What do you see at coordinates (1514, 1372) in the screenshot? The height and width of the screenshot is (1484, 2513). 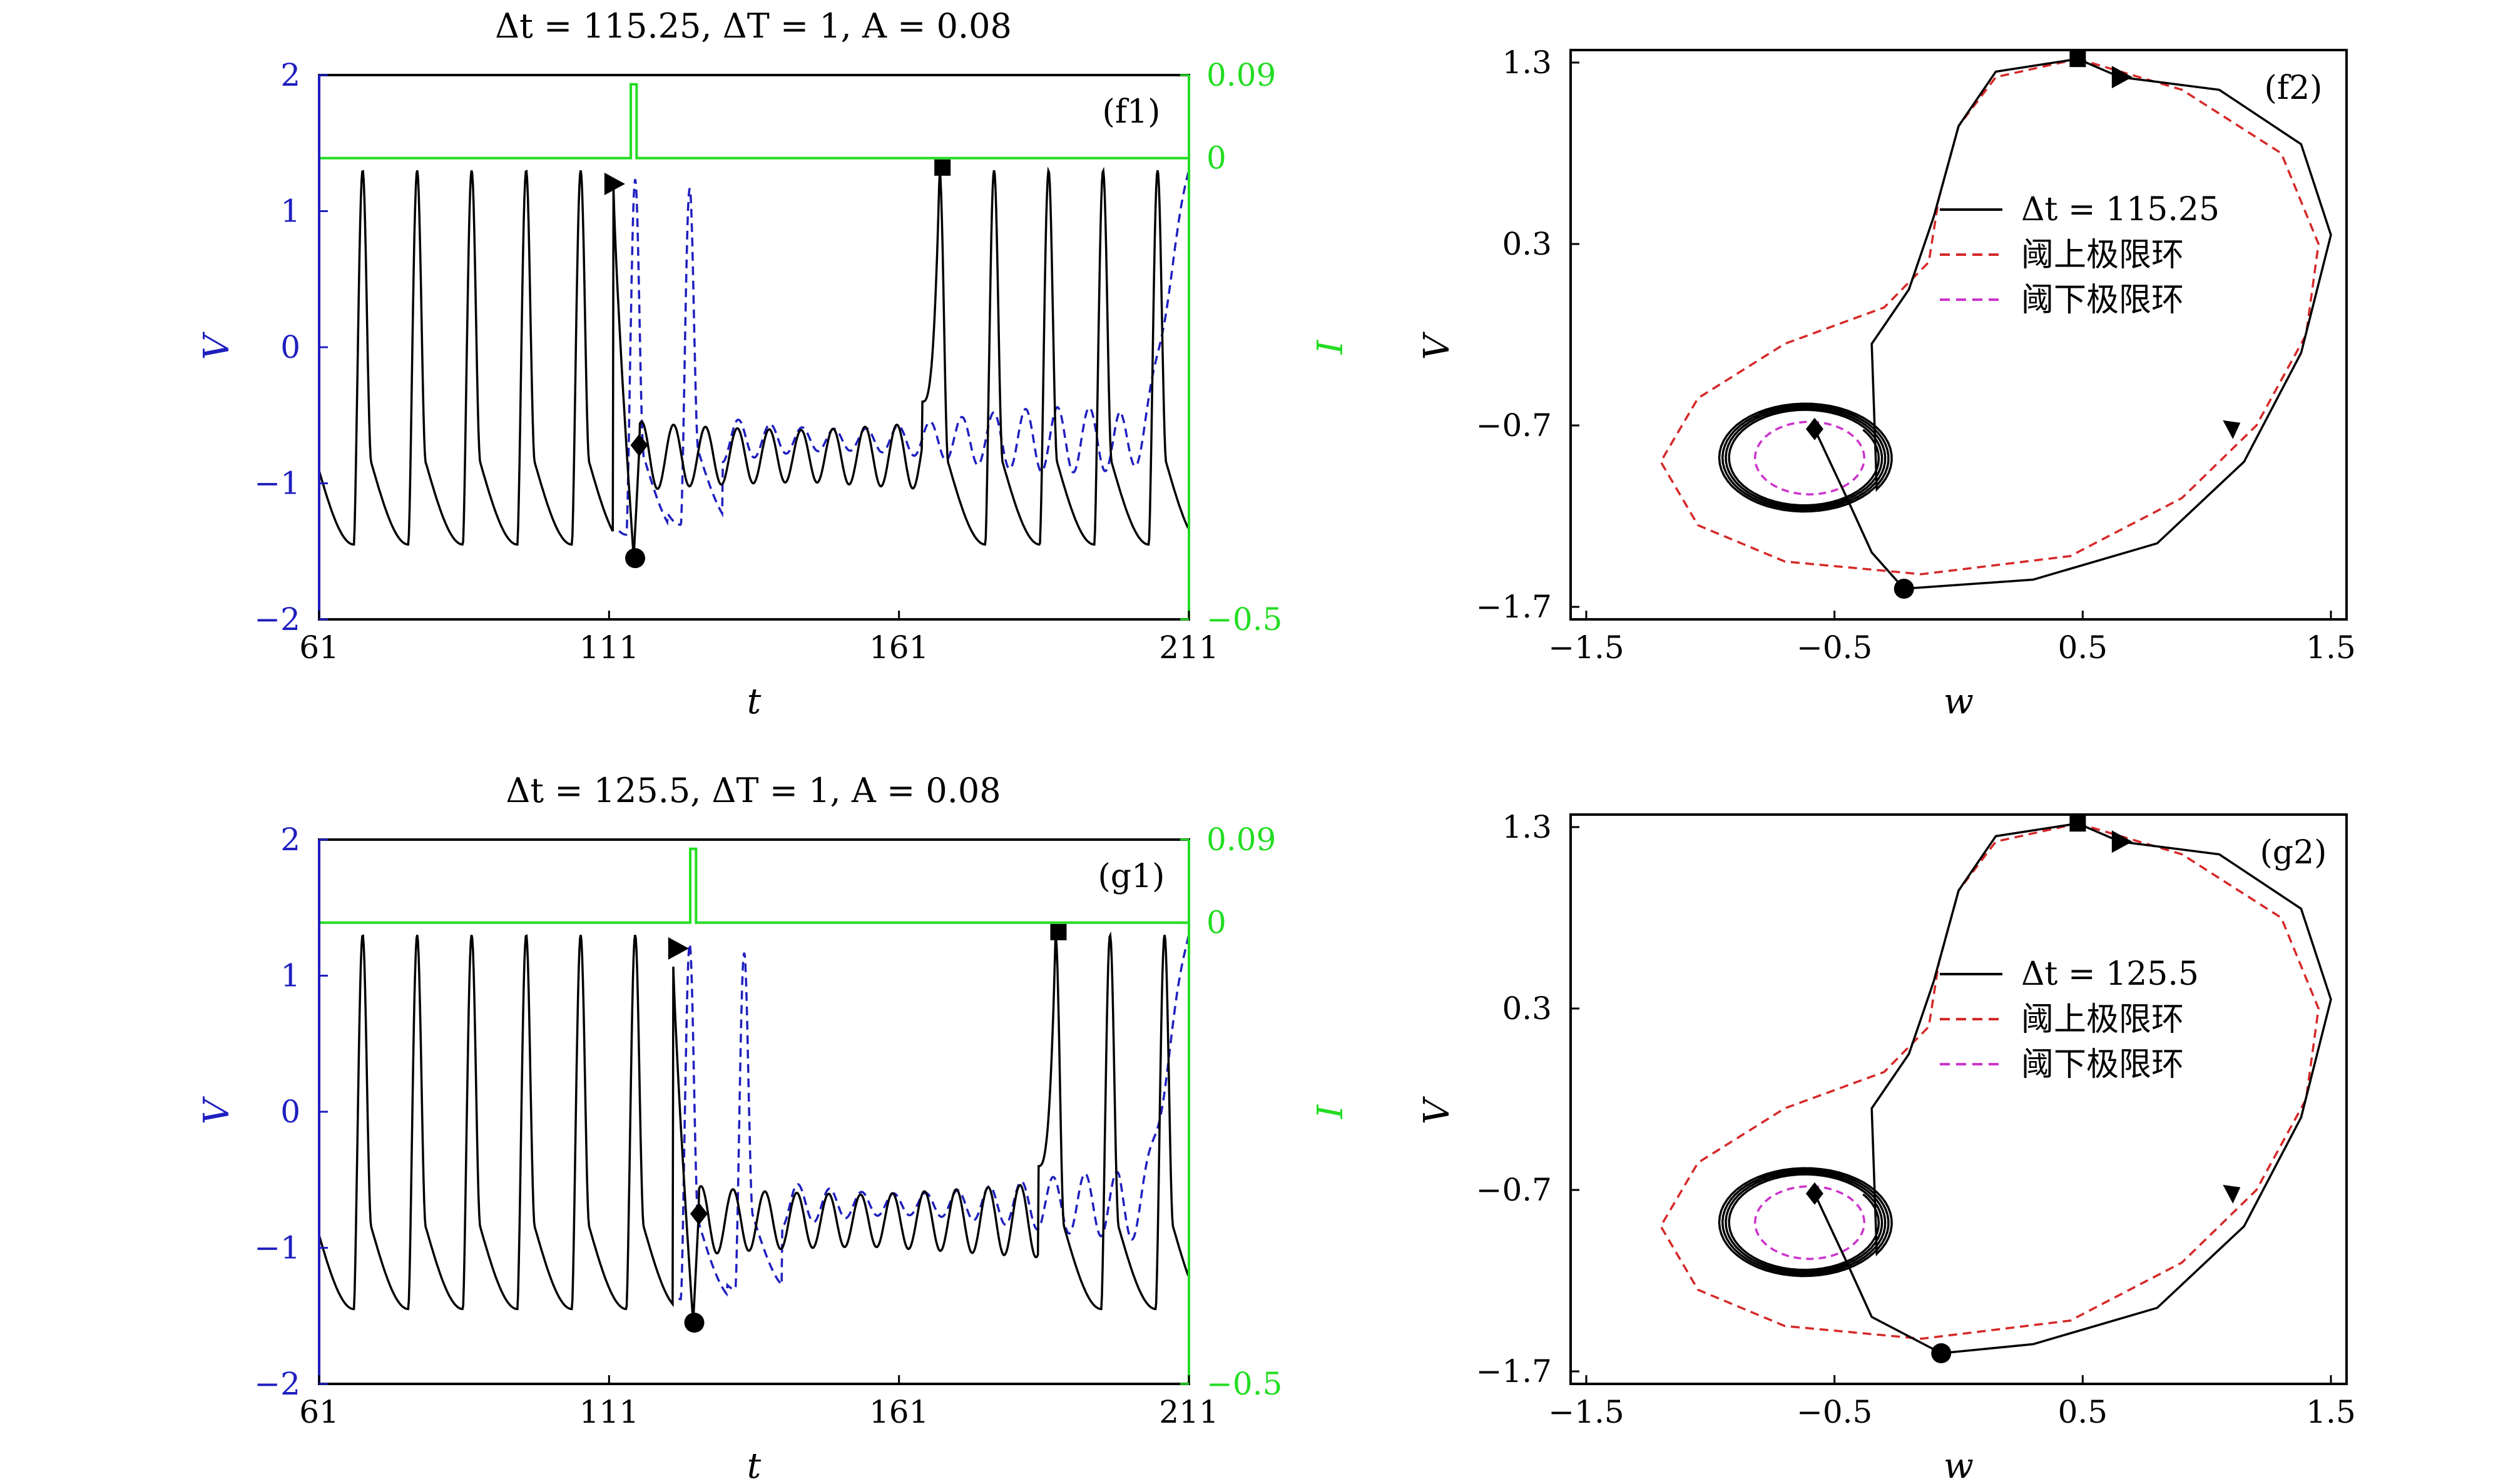 I see `g2-y-tick-label: −1.7` at bounding box center [1514, 1372].